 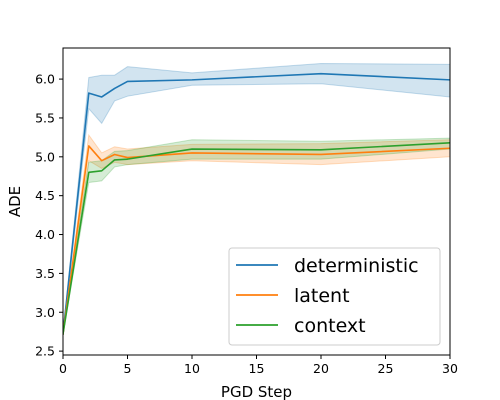 What do you see at coordinates (256, 391) in the screenshot?
I see `x-axis-label: PGD Step` at bounding box center [256, 391].